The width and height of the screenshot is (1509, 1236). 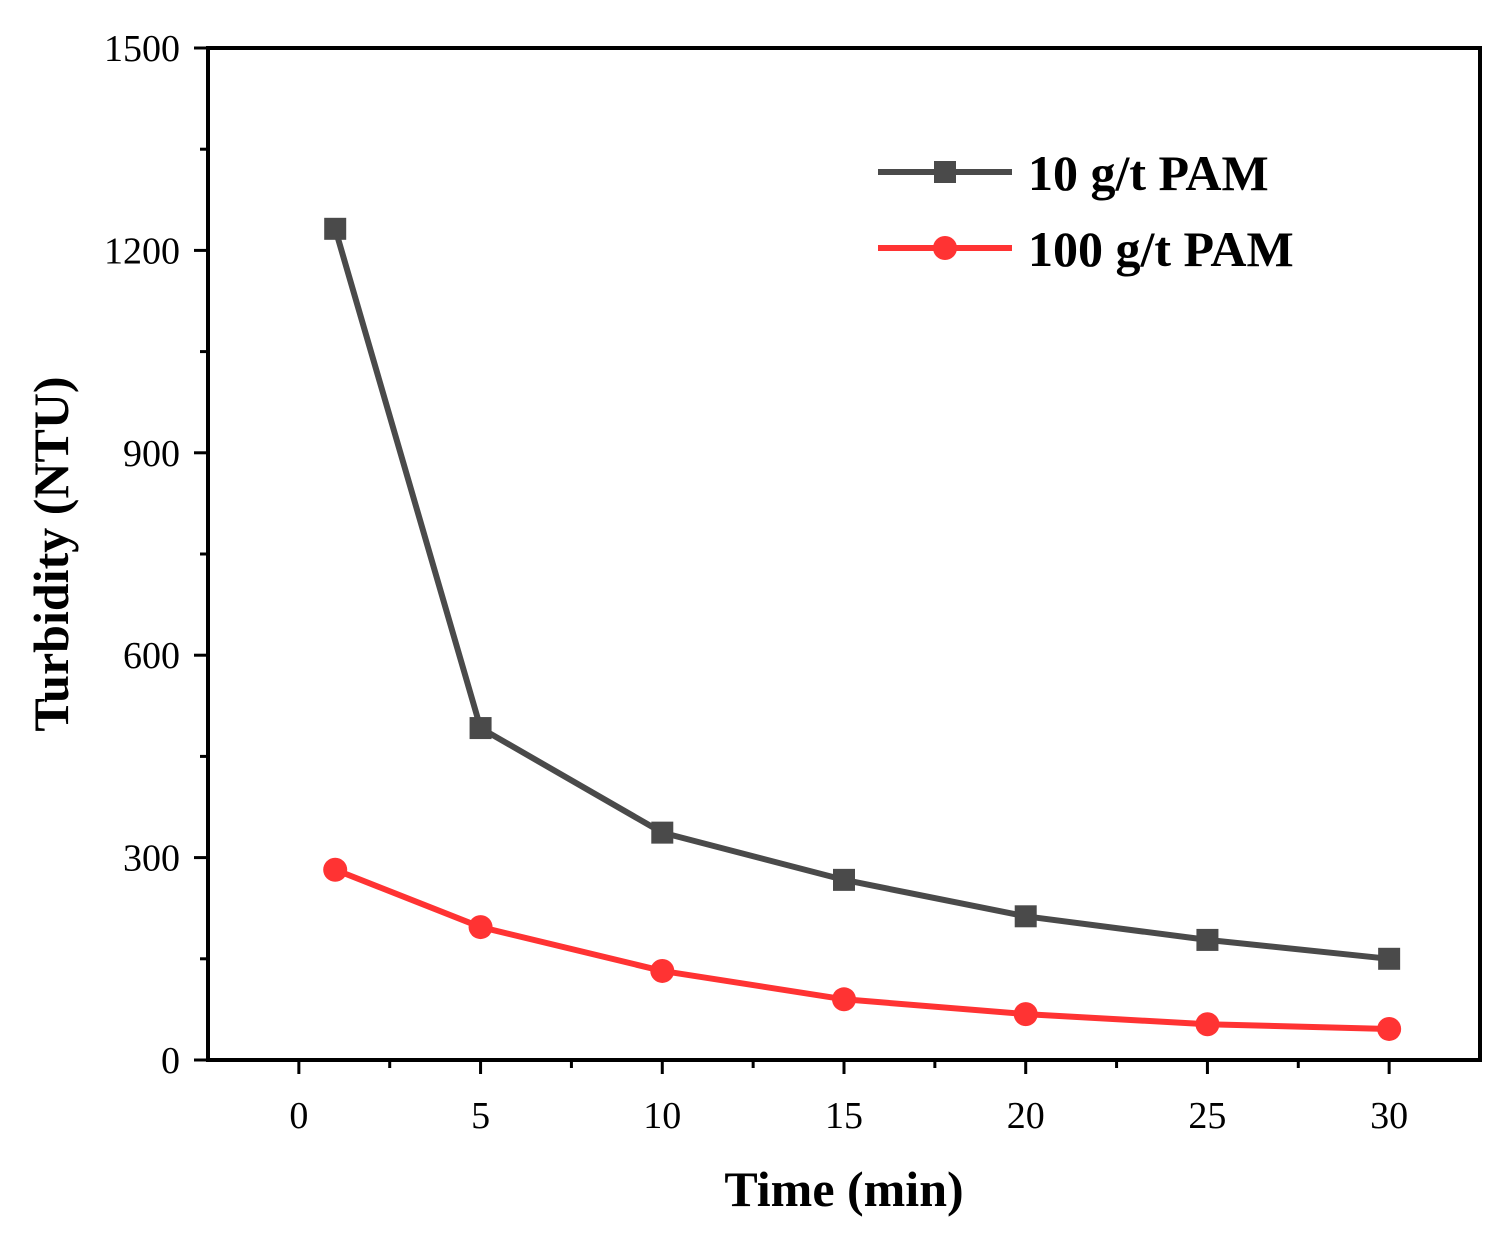 What do you see at coordinates (1161, 249) in the screenshot?
I see `legend-label: 100 g/t PAM` at bounding box center [1161, 249].